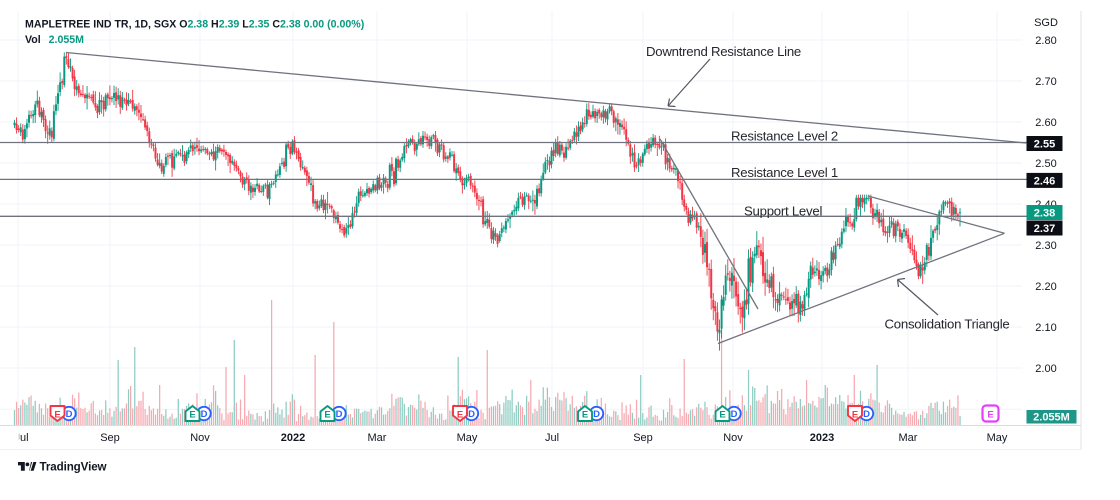 The image size is (1120, 500). Describe the element at coordinates (1051, 418) in the screenshot. I see `svg-text: 2.055M` at that location.